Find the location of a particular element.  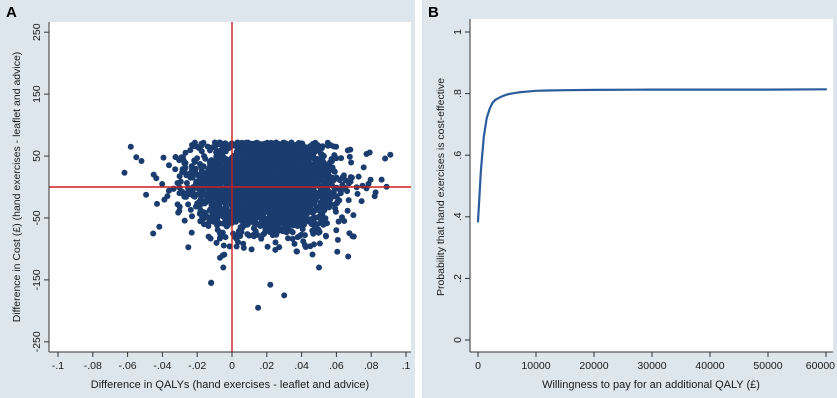

panel-a-label: A is located at coordinates (11, 12).